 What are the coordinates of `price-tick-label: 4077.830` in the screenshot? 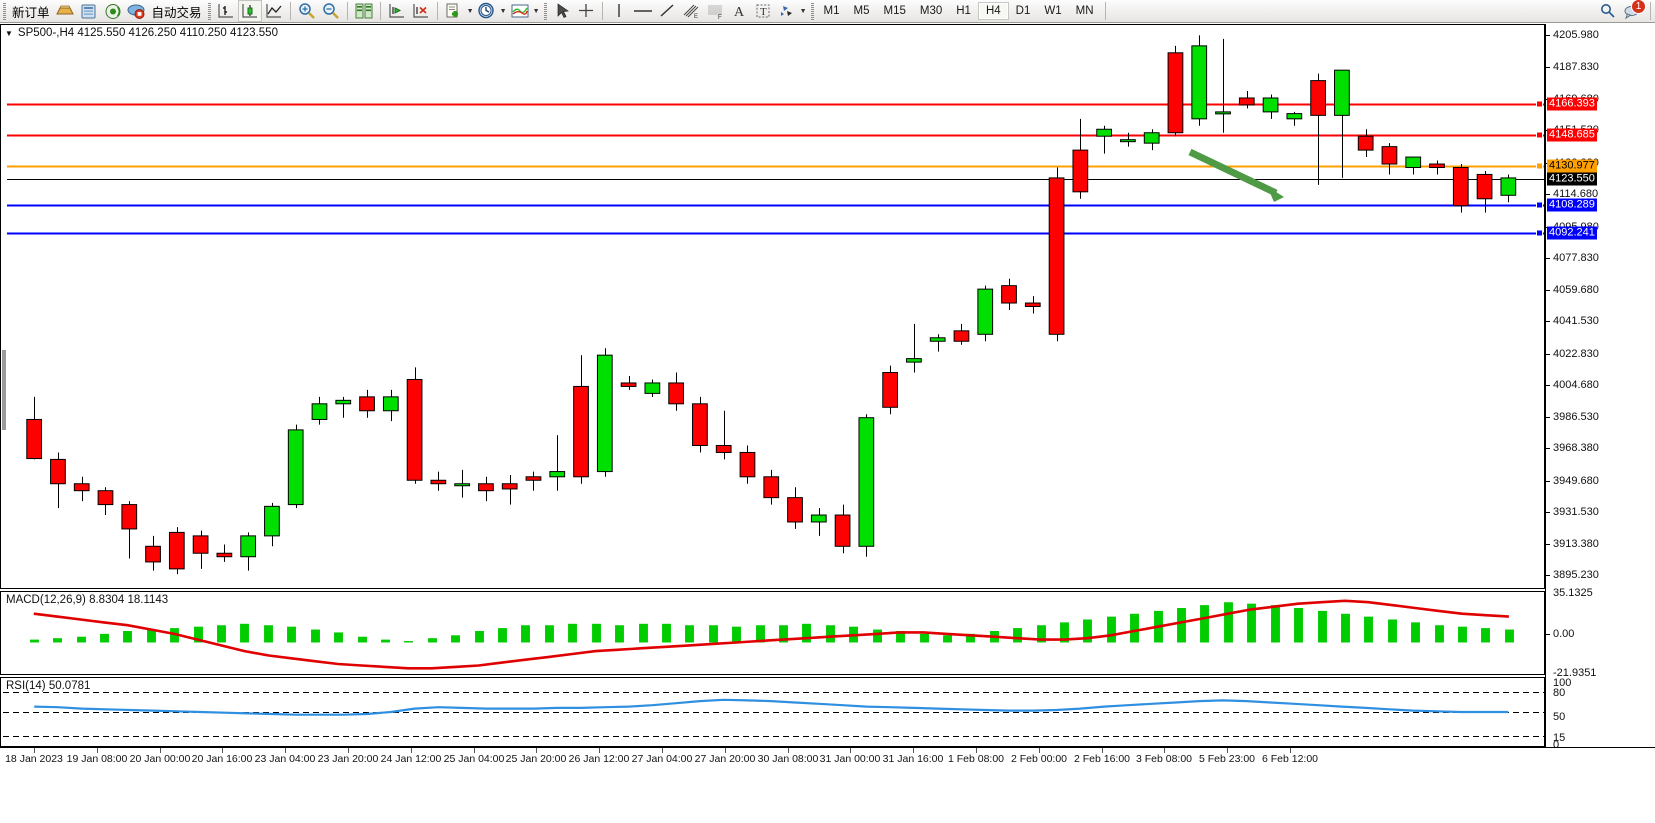 It's located at (1576, 258).